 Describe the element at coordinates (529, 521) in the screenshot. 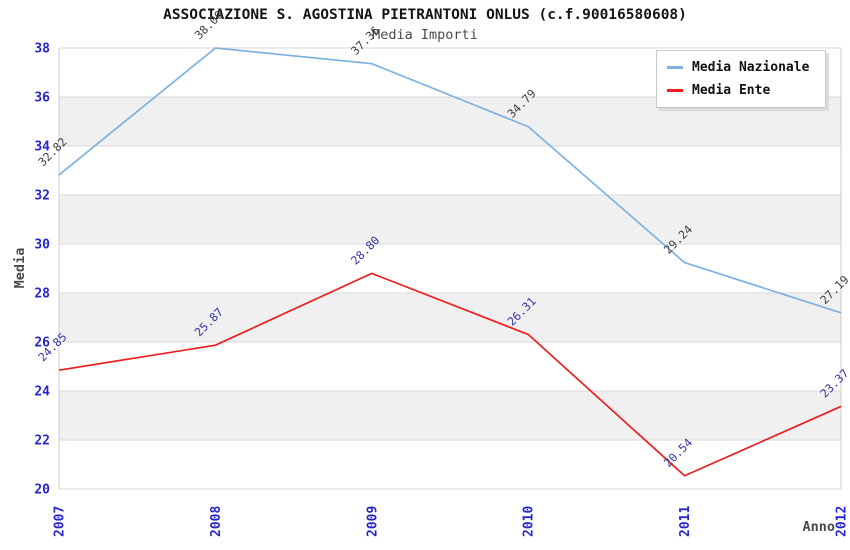

I see `x-tick-label: 2010` at that location.